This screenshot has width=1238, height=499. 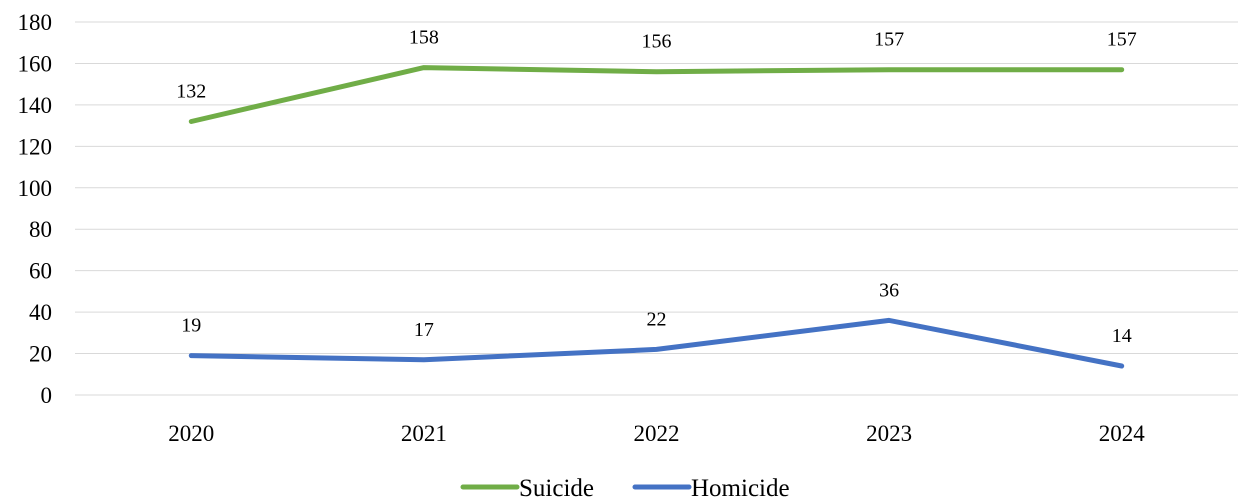 What do you see at coordinates (424, 330) in the screenshot?
I see `data-label-homicide: 17` at bounding box center [424, 330].